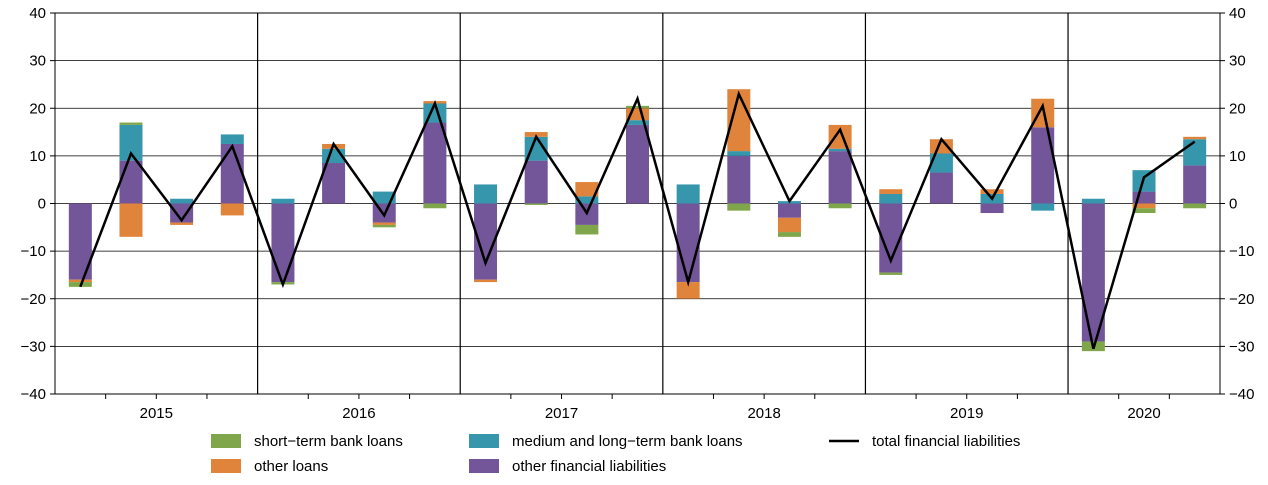 This screenshot has height=485, width=1268. What do you see at coordinates (1237, 13) in the screenshot?
I see `y-tick-label-right: 40` at bounding box center [1237, 13].